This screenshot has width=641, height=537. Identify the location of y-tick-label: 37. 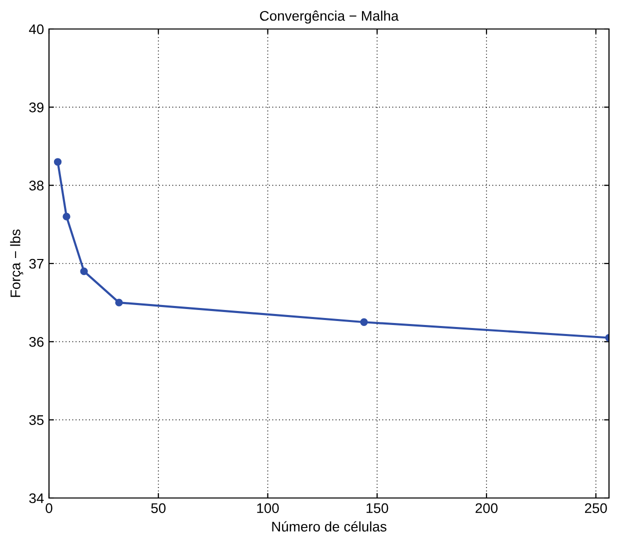
(36, 263).